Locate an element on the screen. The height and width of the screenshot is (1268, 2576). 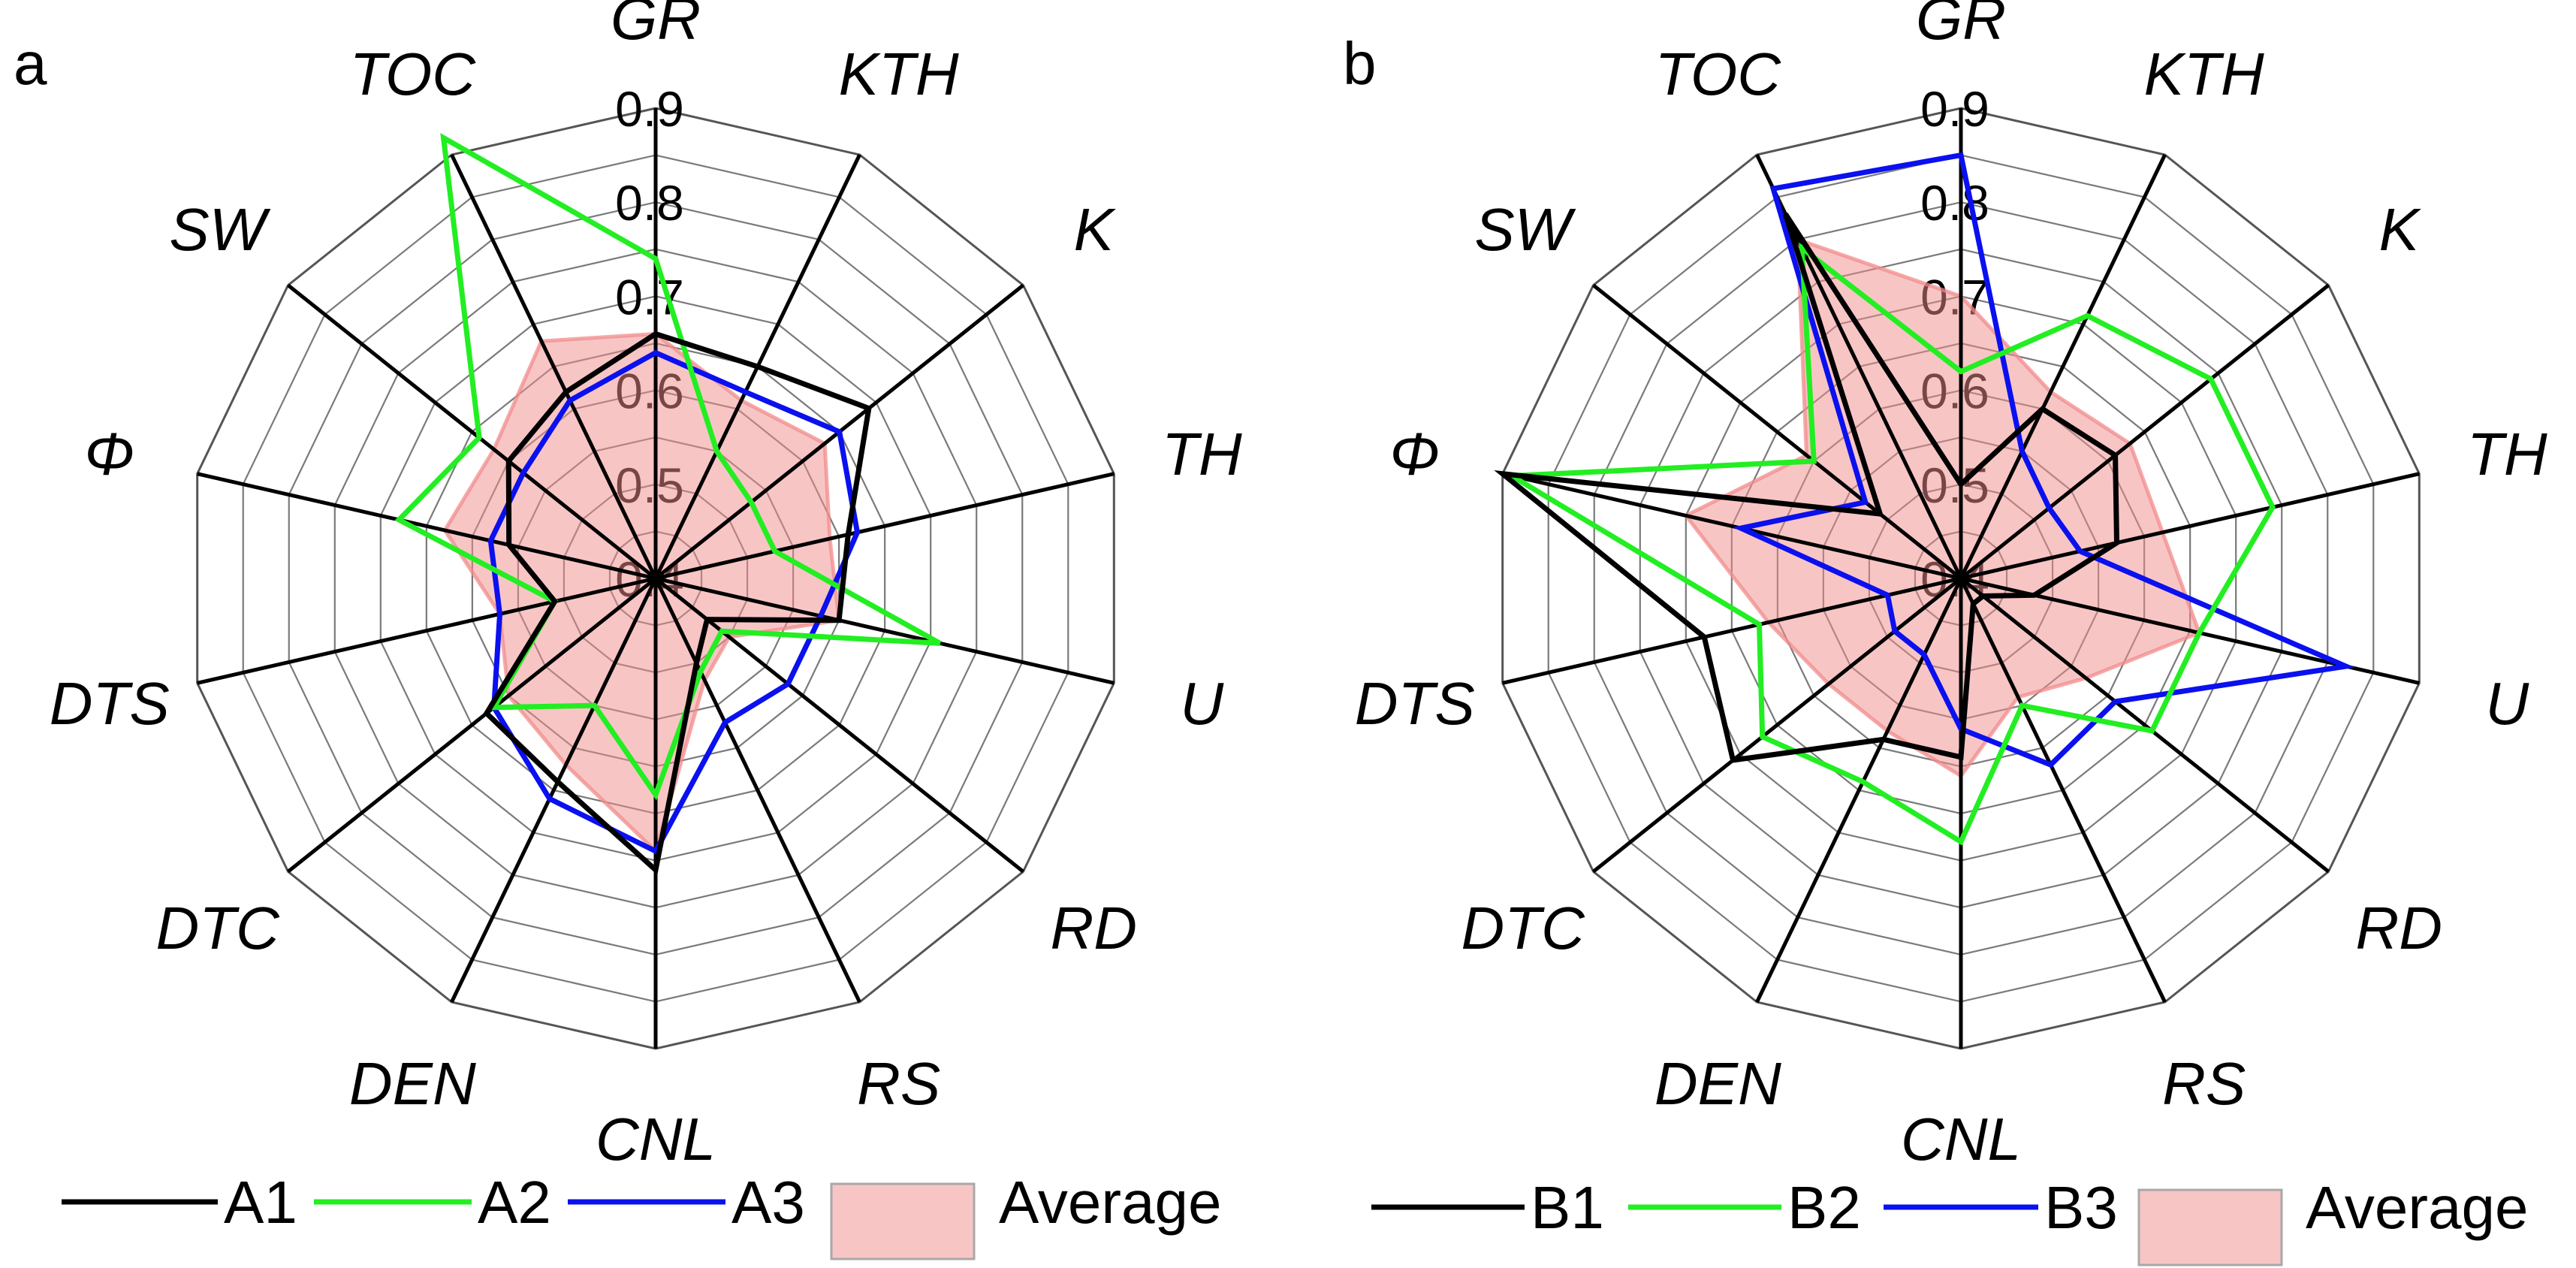
axis-spoke-kth is located at coordinates (2063, 366).